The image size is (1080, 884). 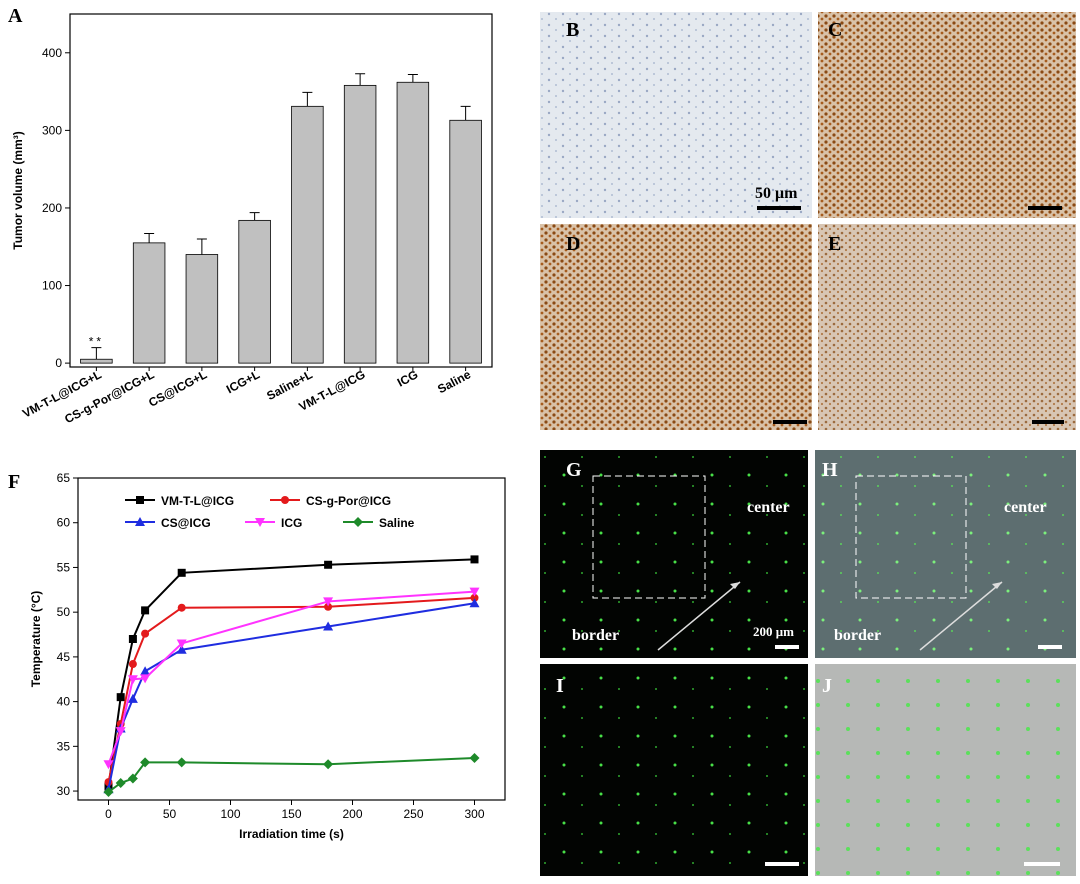 I want to click on y-tick-label: 30, so click(x=64, y=791).